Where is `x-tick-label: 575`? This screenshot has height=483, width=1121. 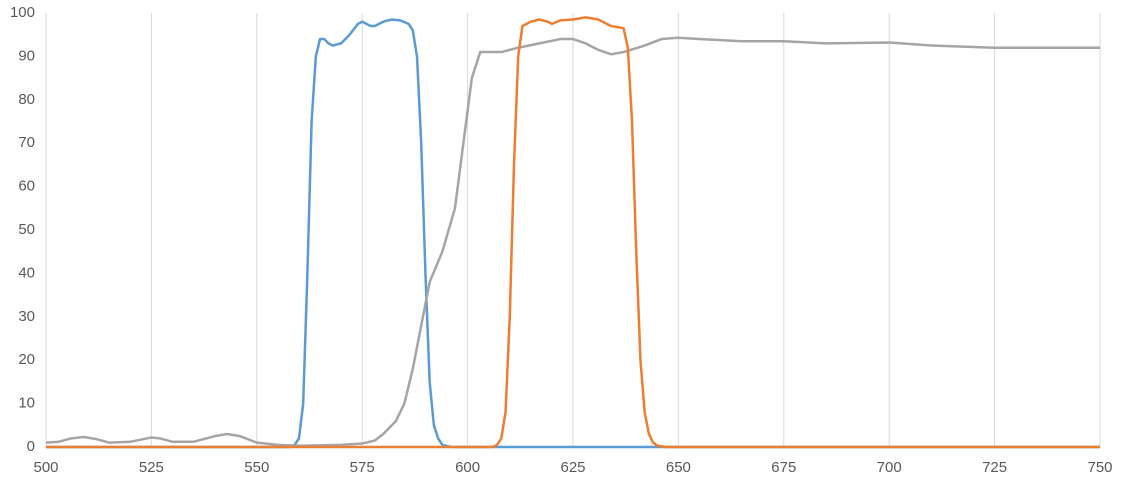 x-tick-label: 575 is located at coordinates (362, 467).